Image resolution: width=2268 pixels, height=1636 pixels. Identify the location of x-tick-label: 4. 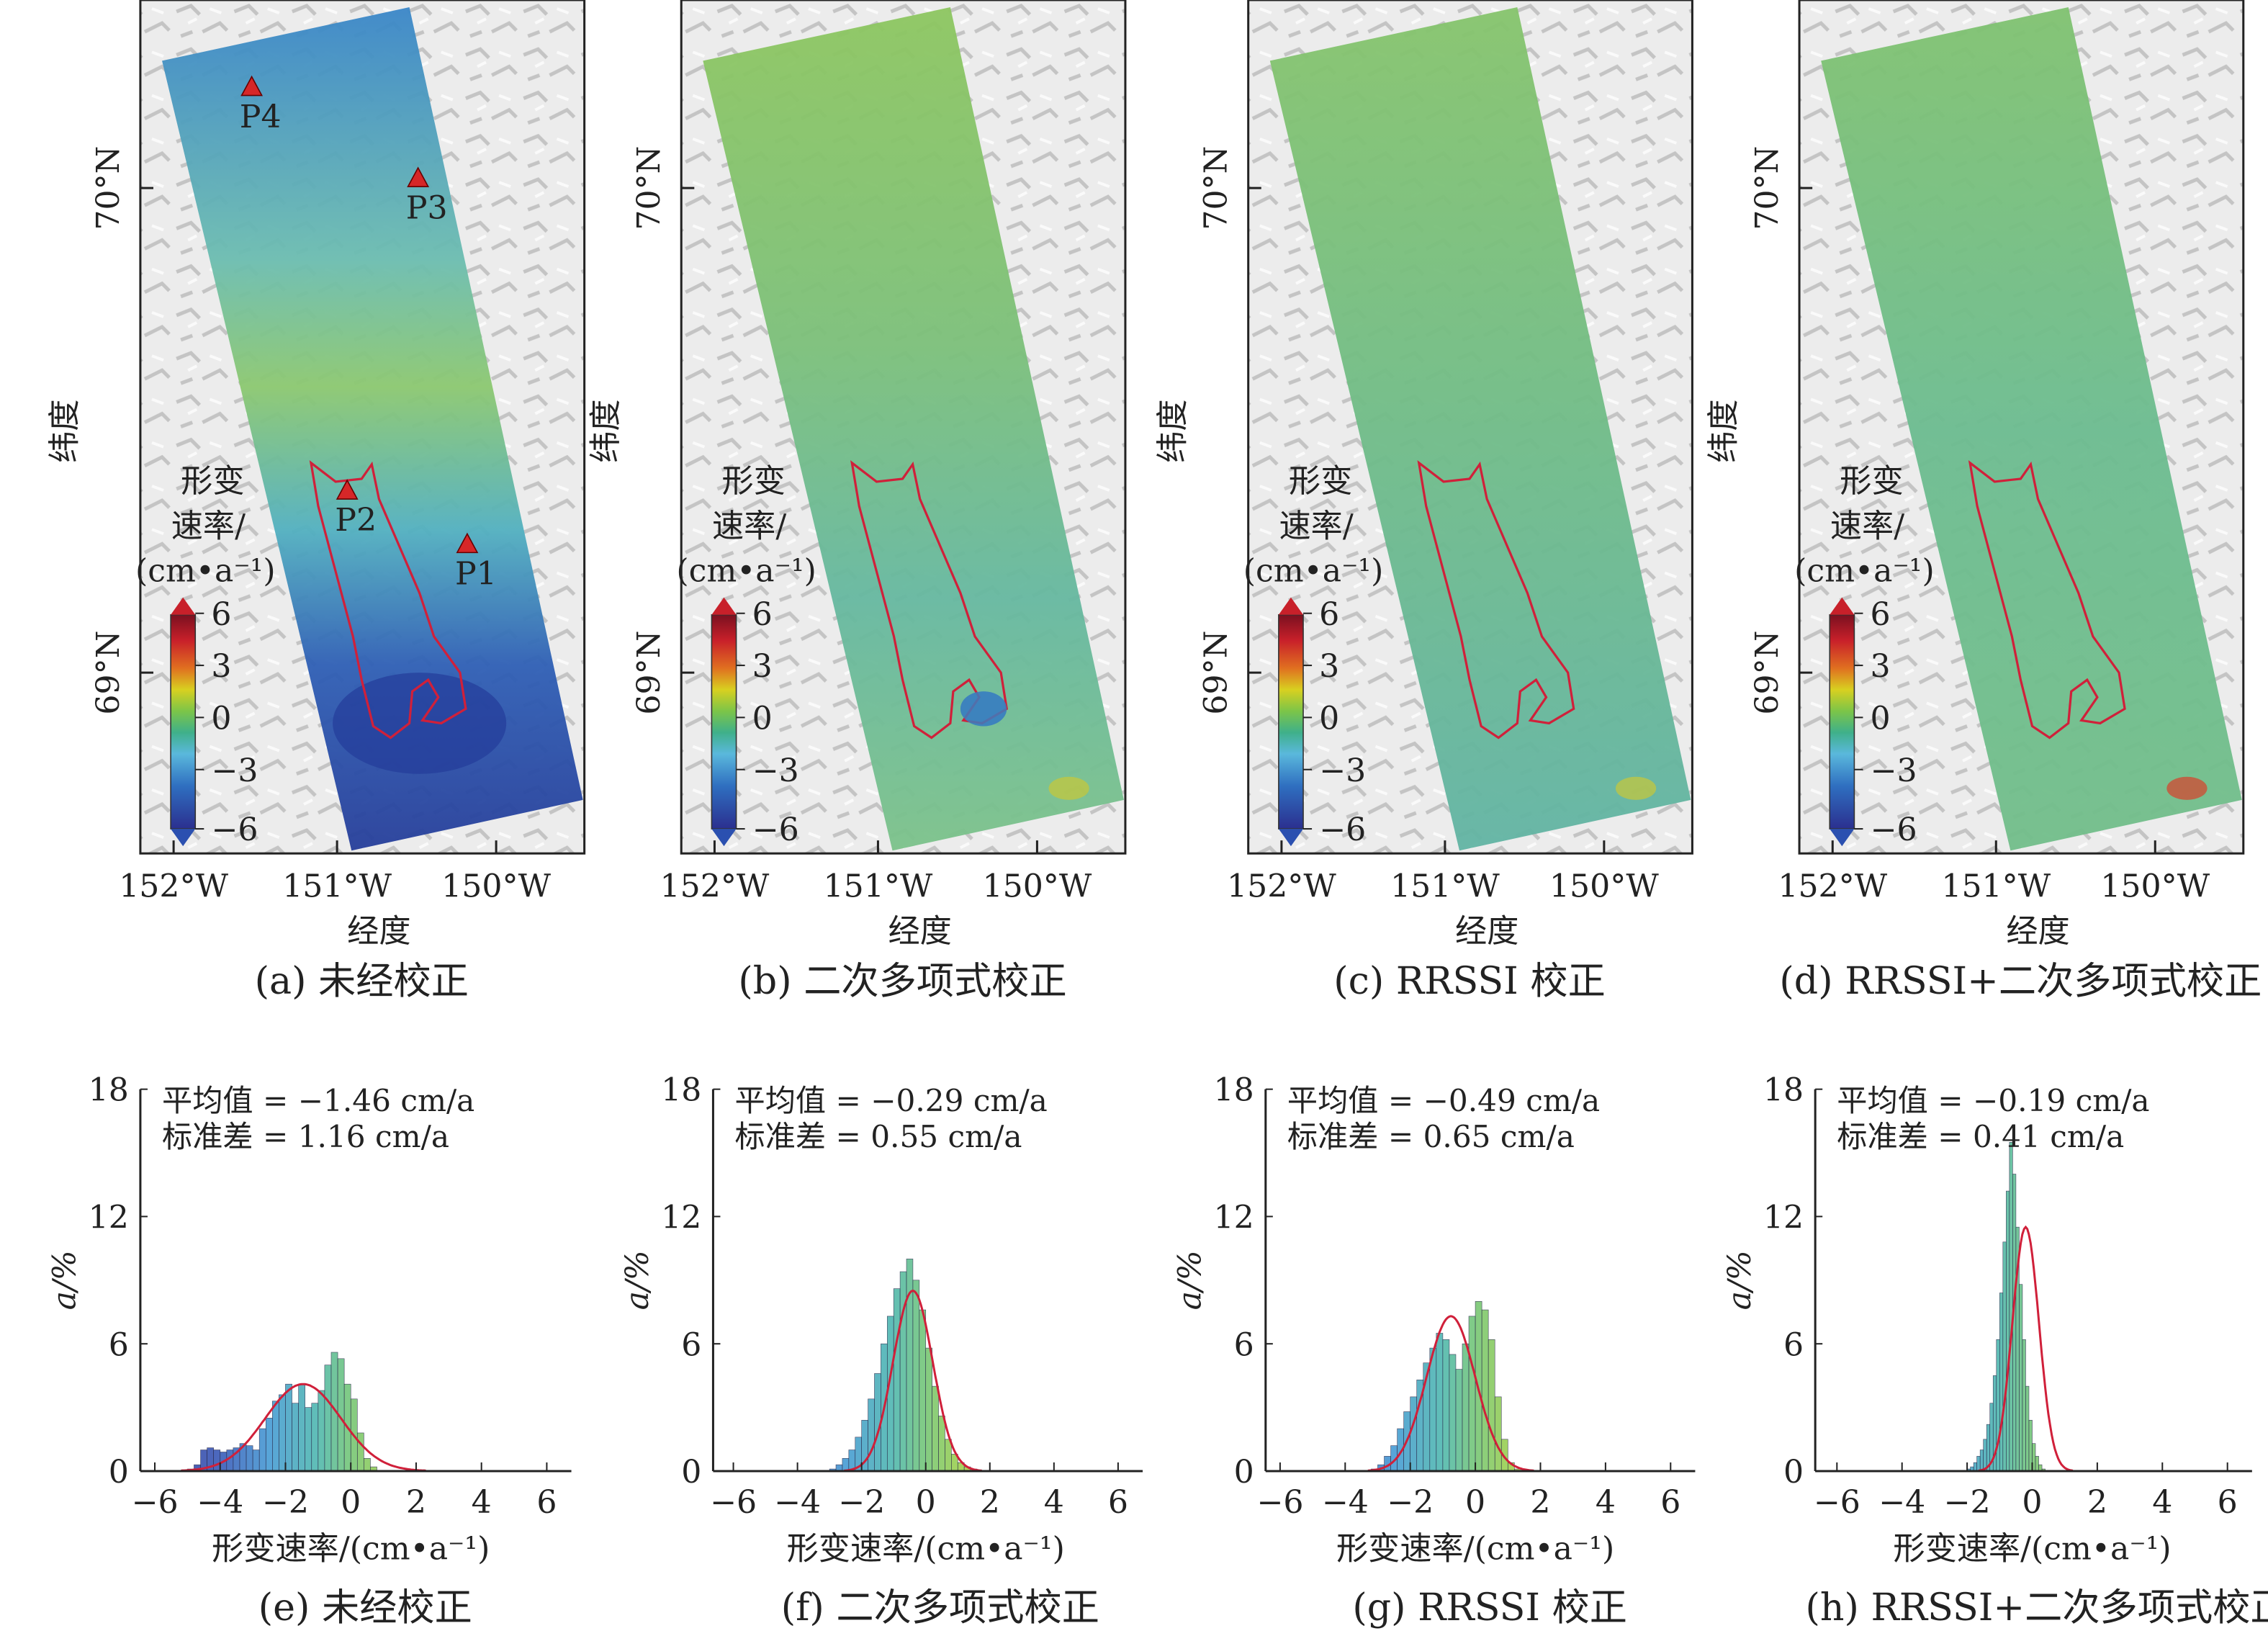
(1606, 1502).